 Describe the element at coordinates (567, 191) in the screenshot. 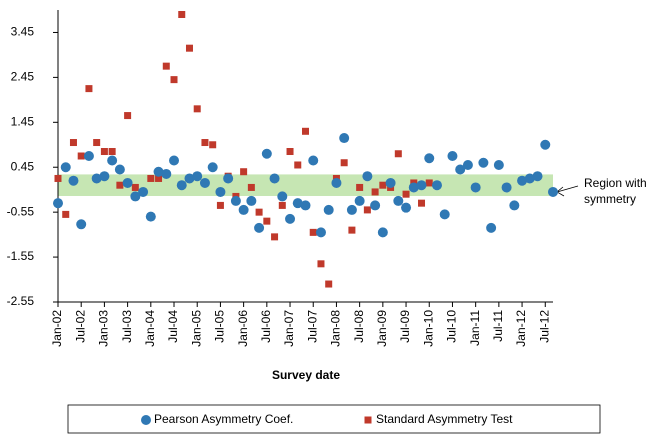

I see `annotation-arrow` at that location.